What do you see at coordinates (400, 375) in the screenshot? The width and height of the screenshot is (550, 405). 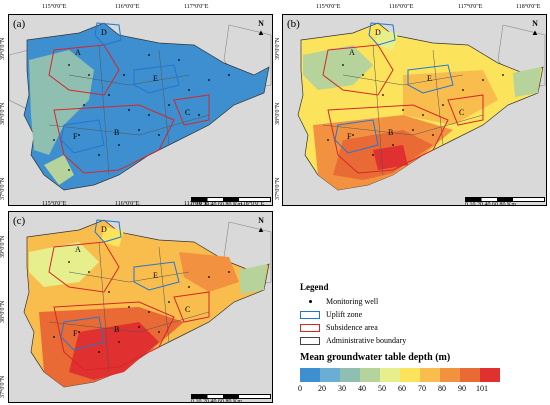 I see `colorbar` at bounding box center [400, 375].